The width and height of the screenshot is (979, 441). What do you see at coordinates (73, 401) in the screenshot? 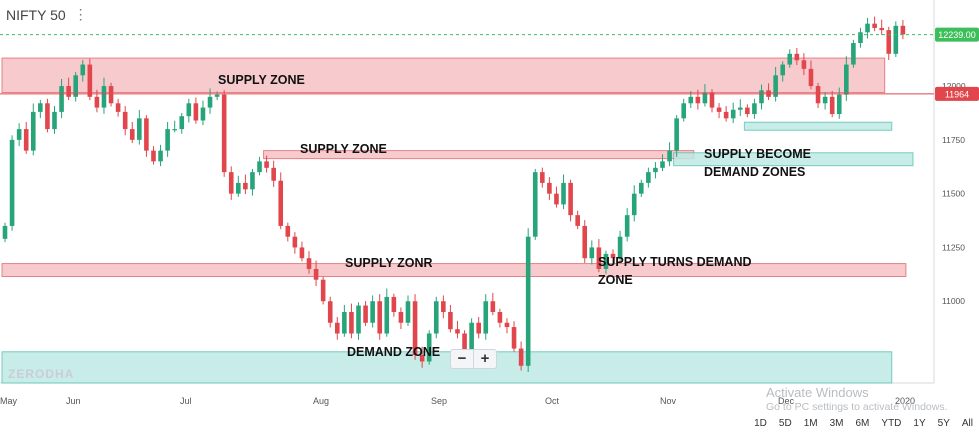
I see `x-tick-label: Jun` at bounding box center [73, 401].